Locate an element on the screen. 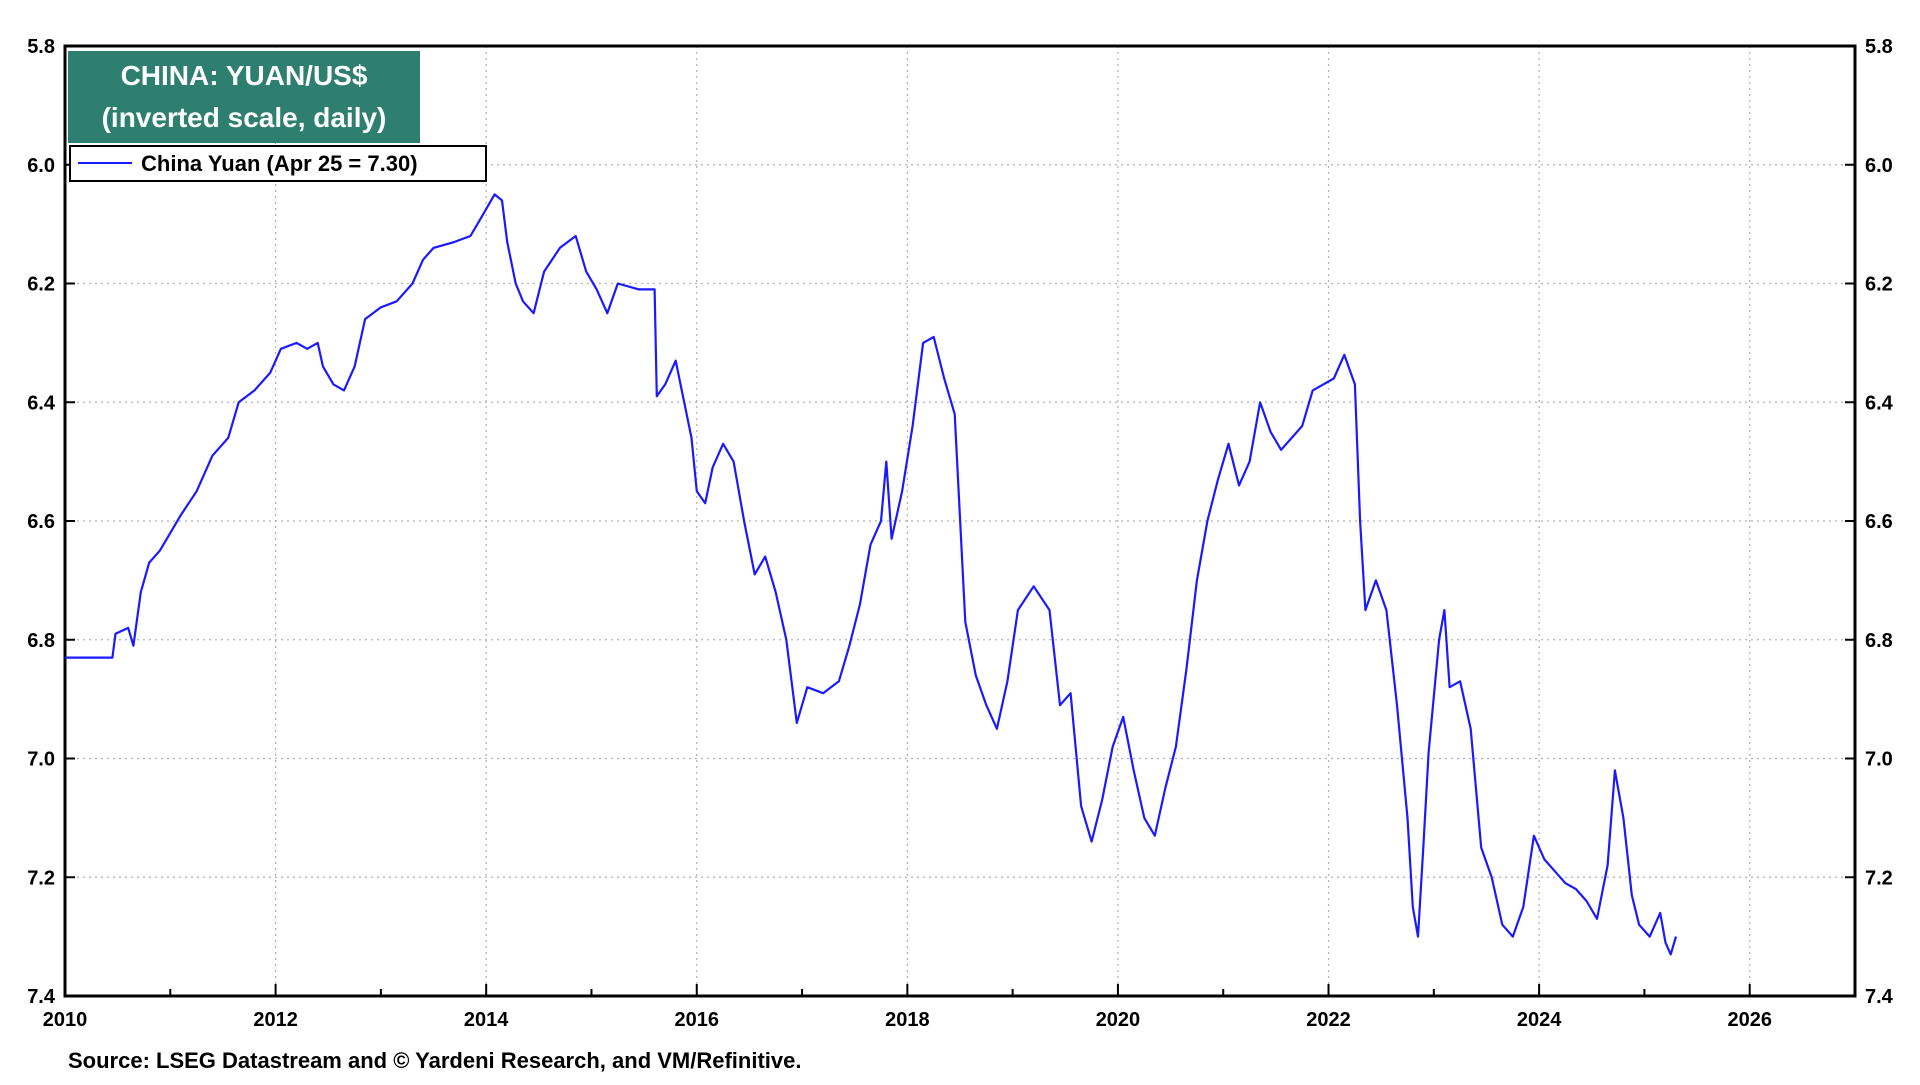 The image size is (1920, 1085). x-tick-label: 2016 is located at coordinates (697, 1020).